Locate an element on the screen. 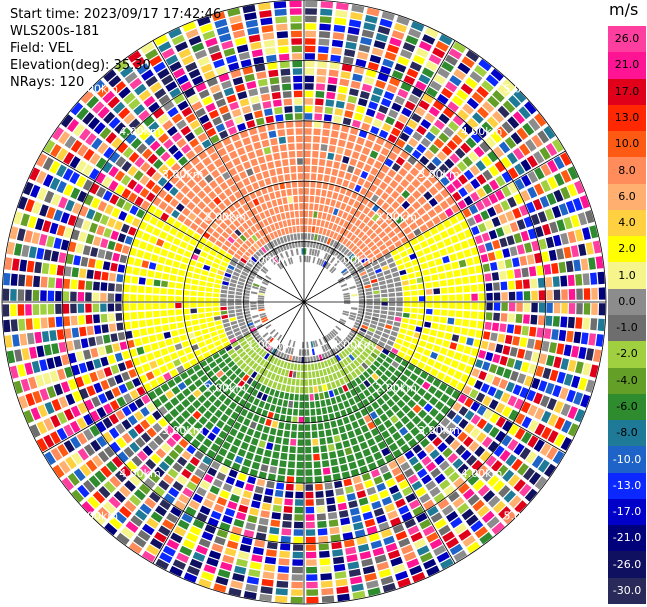 The image size is (647, 607). start-time-text: Start time: 2023/09/17 17:42:46 is located at coordinates (116, 14).